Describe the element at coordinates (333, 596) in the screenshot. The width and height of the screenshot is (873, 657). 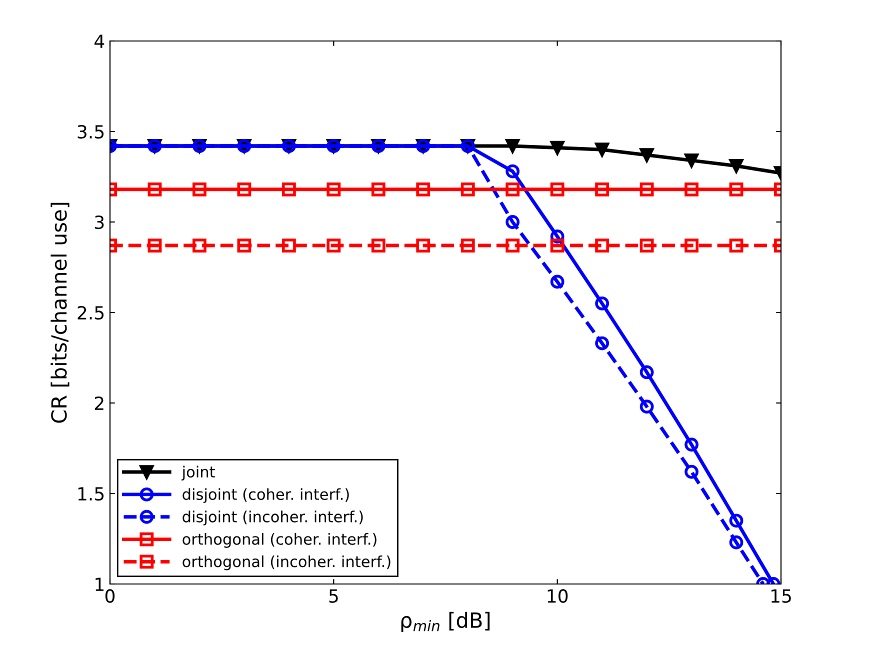
I see `x-tick-label: 5` at that location.